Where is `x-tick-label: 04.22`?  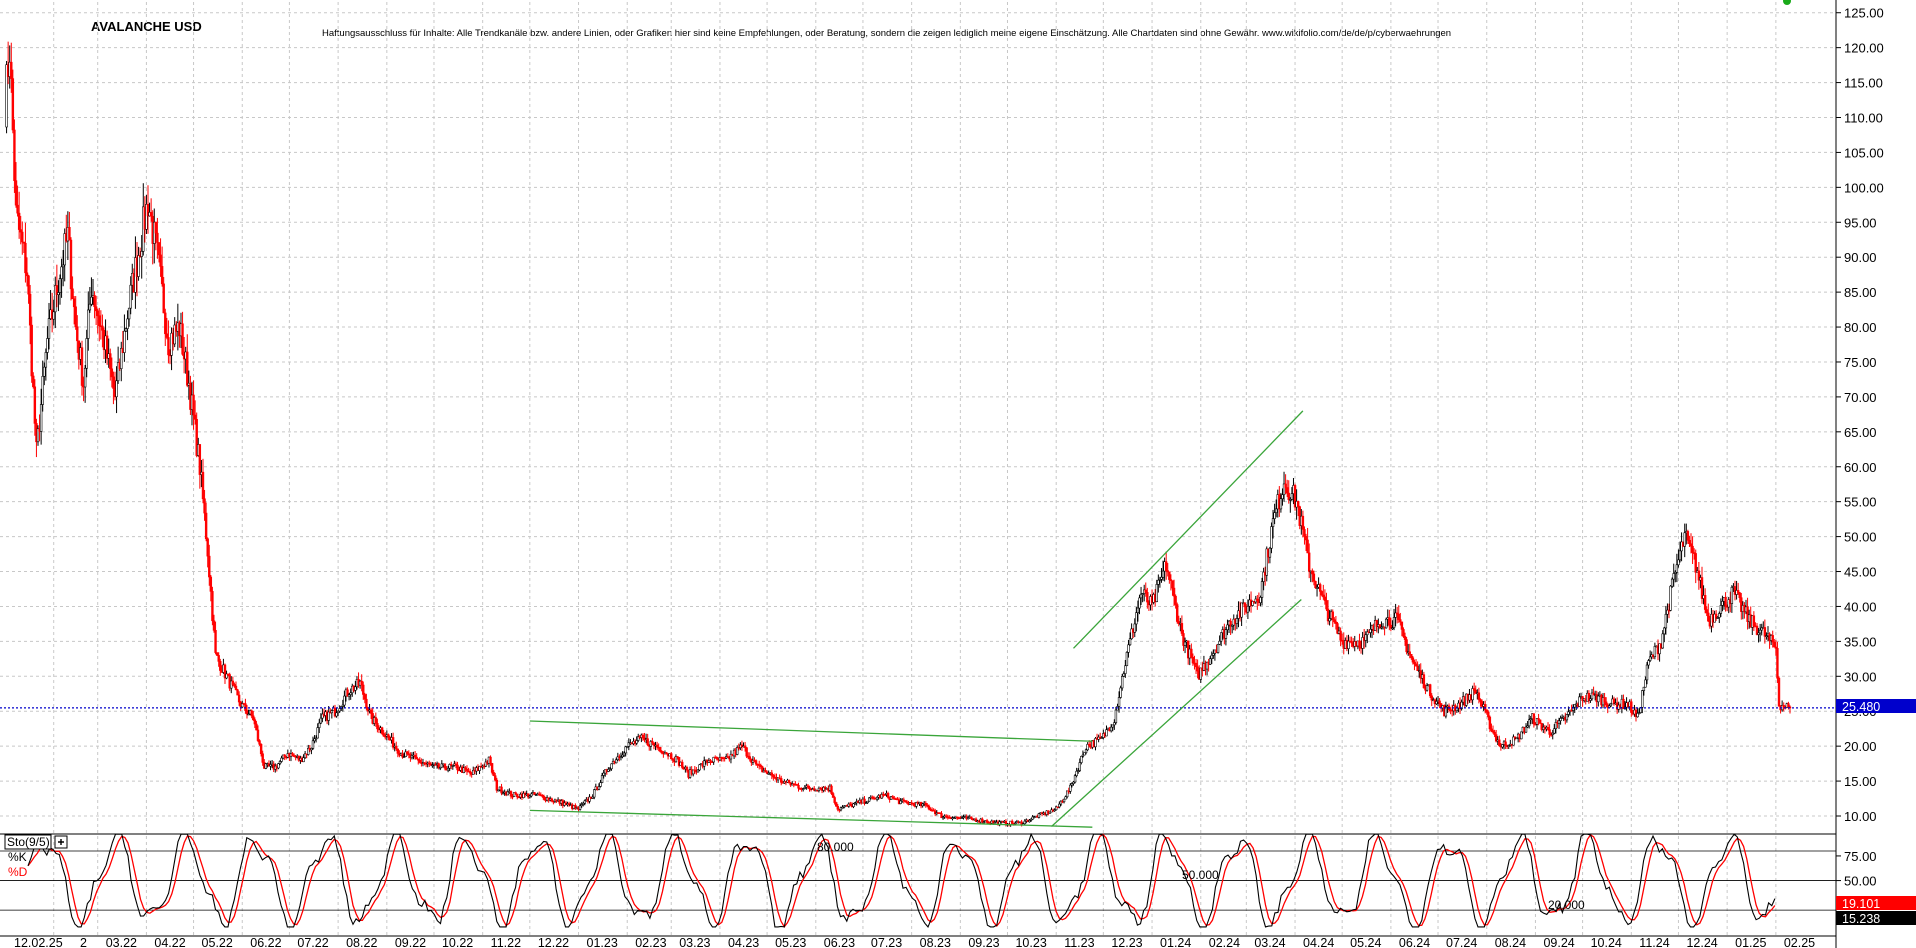 x-tick-label: 04.22 is located at coordinates (169, 942).